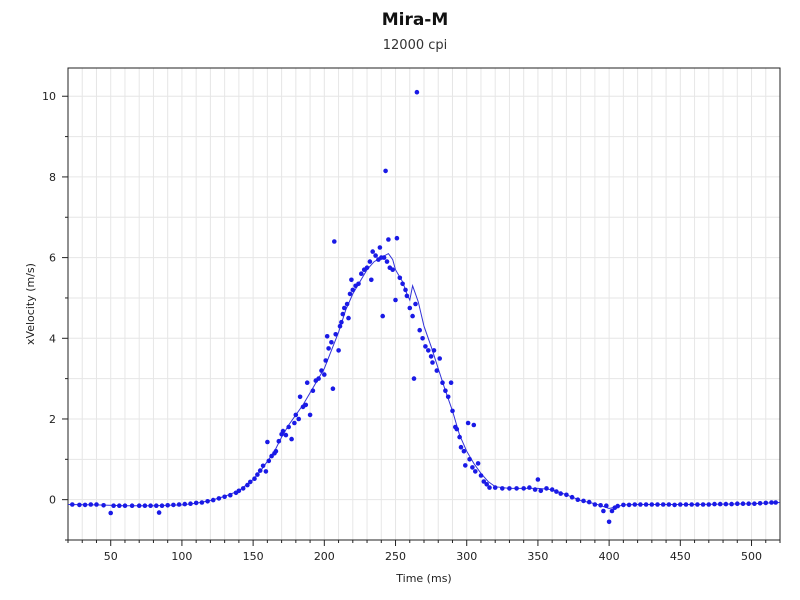 This screenshot has height=600, width=800. I want to click on x-axis-label: Time (ms), so click(423, 578).